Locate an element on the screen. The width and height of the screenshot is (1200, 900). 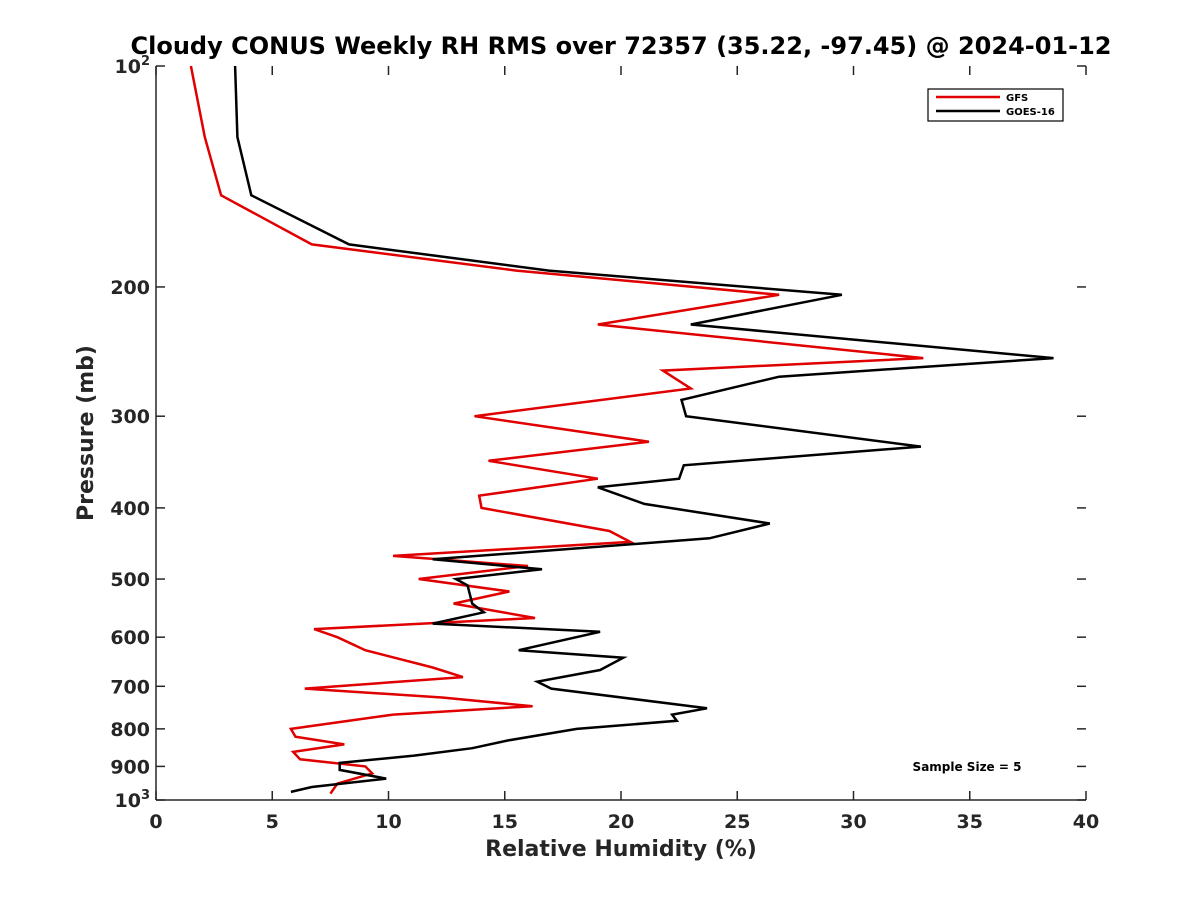
x-tick-label: 40 is located at coordinates (1086, 822).